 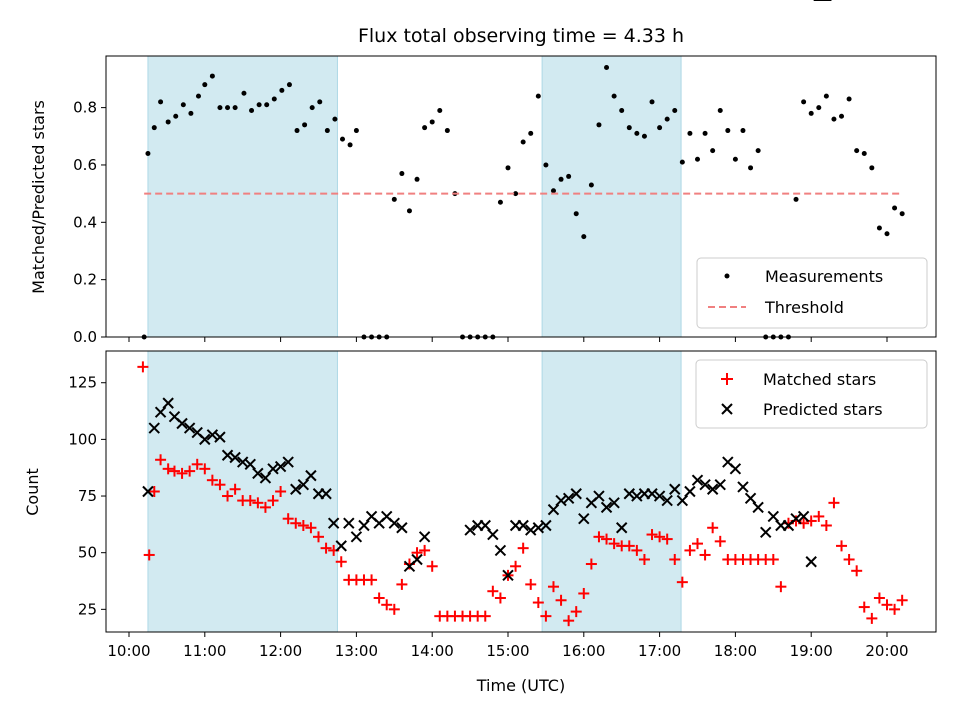 What do you see at coordinates (886, 651) in the screenshot?
I see `x-tick-label: 20:00` at bounding box center [886, 651].